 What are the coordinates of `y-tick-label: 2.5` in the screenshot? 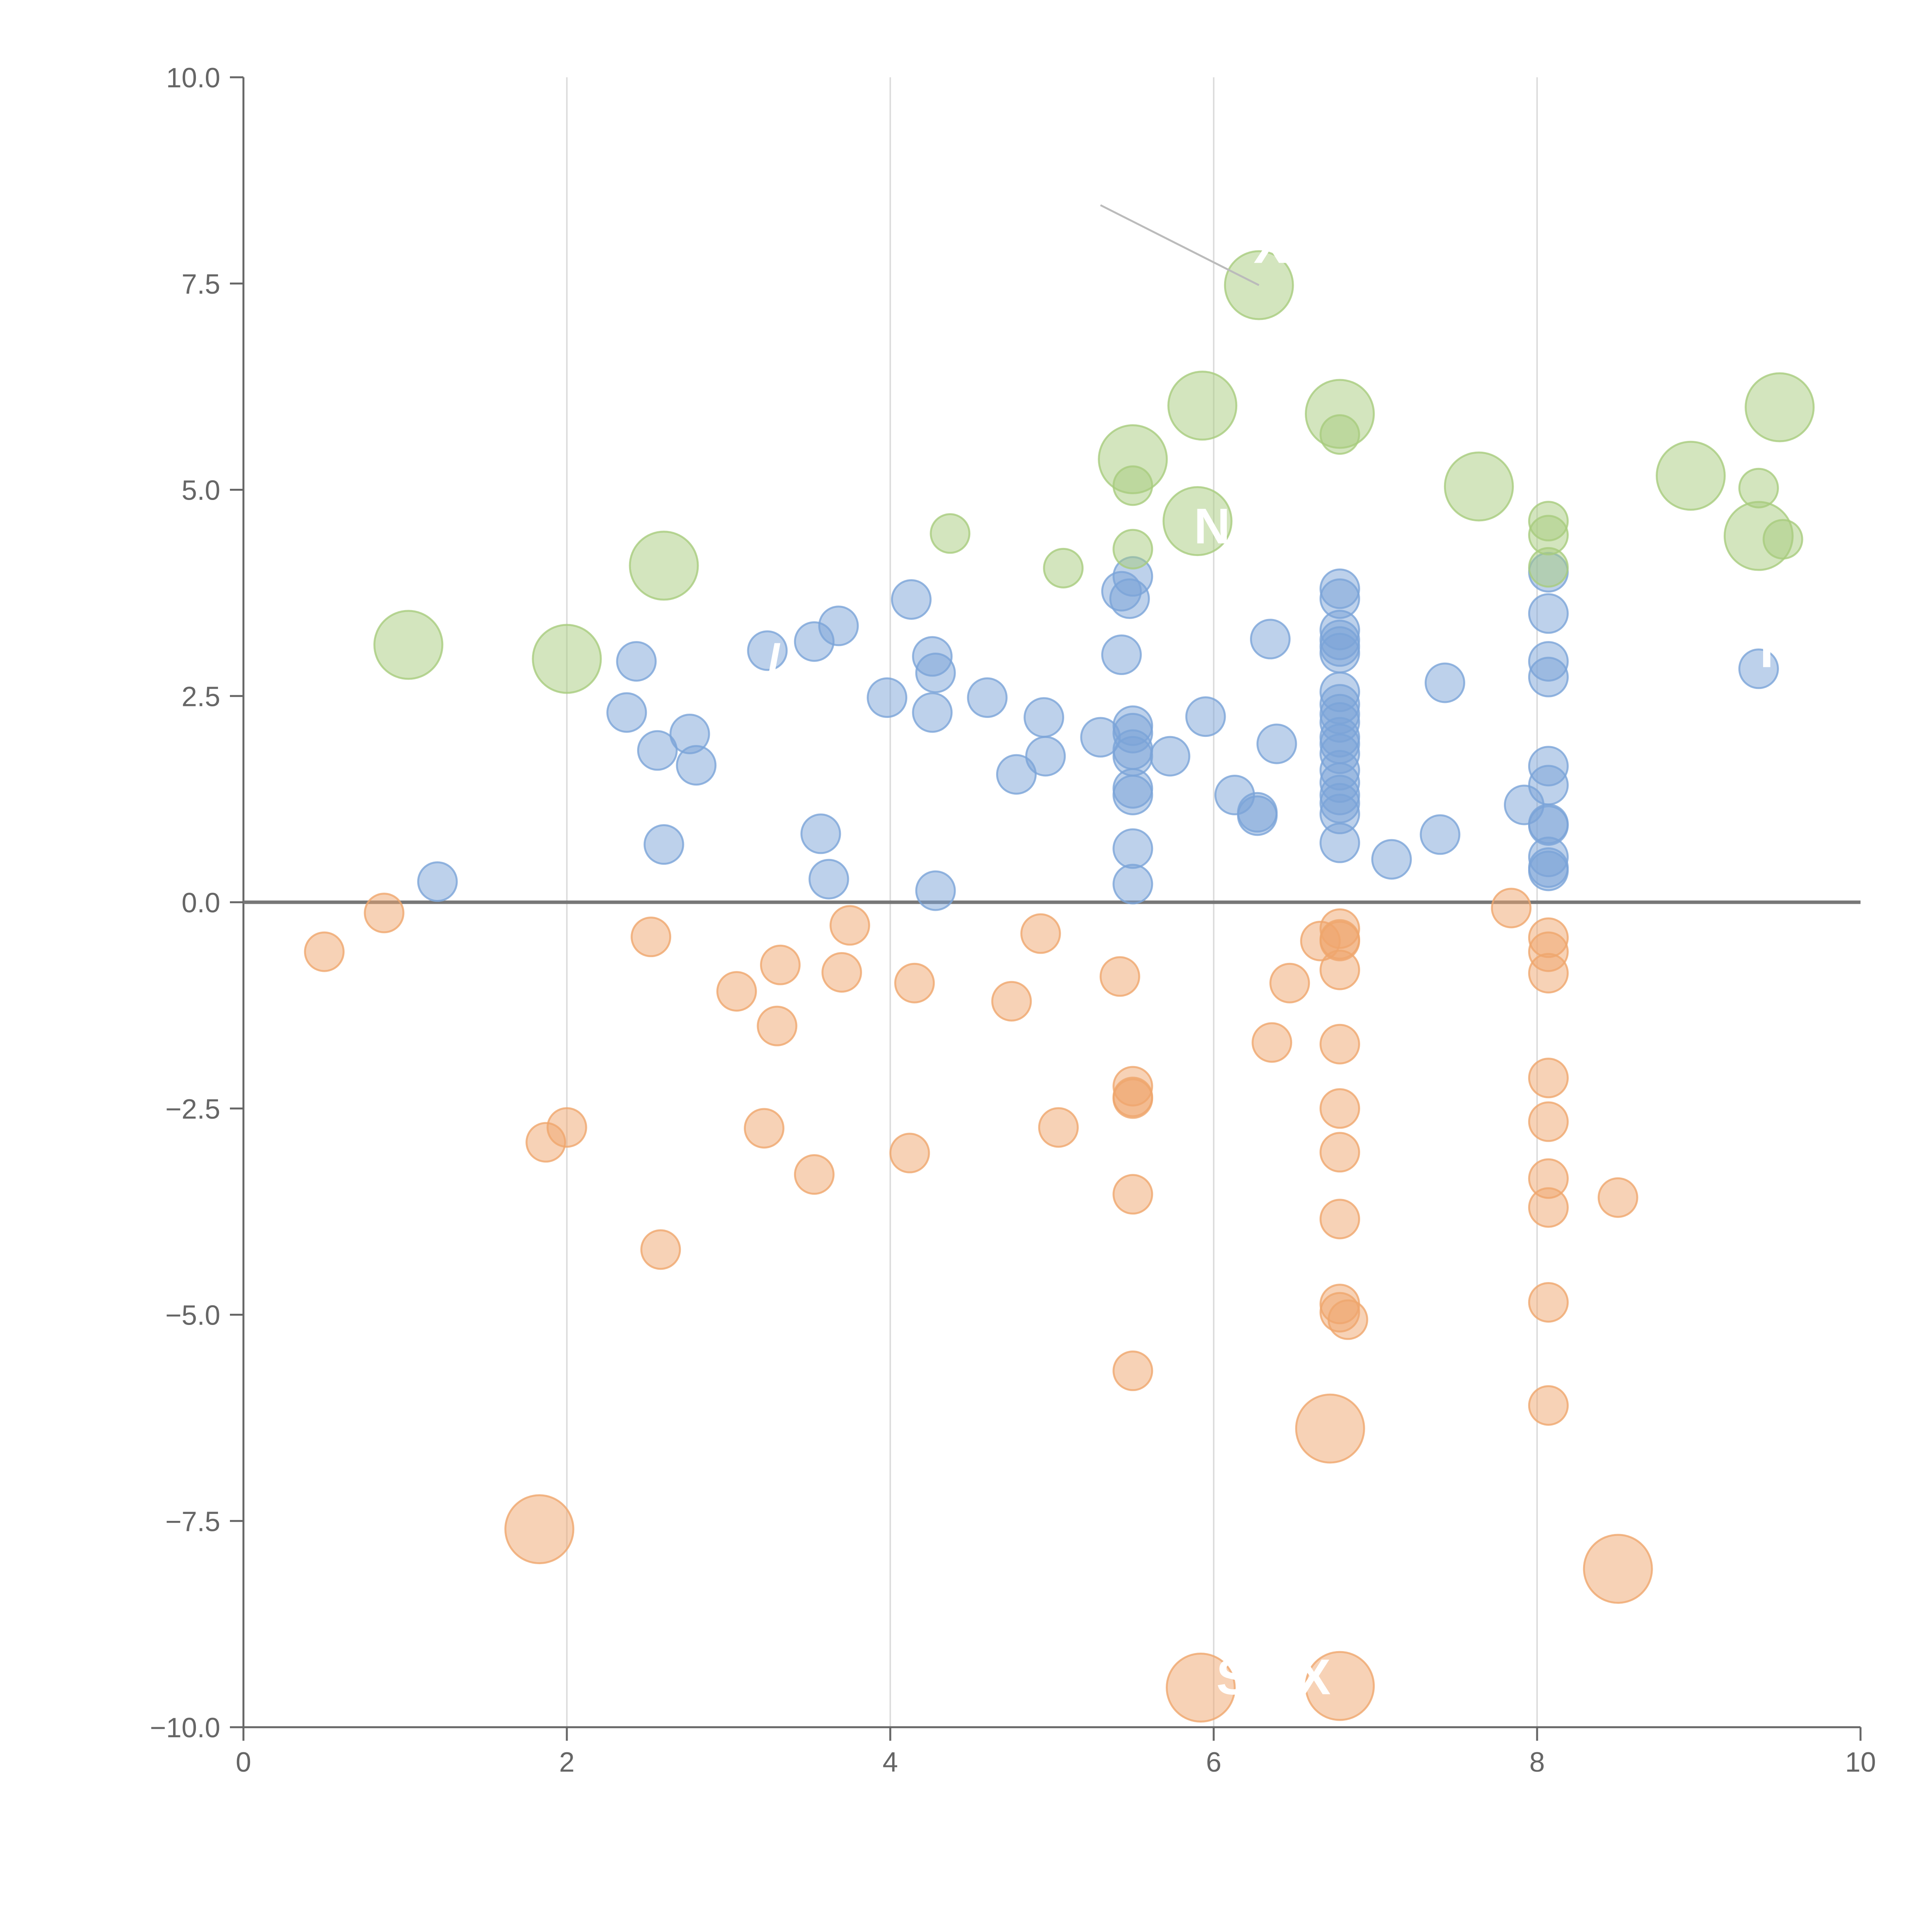 It's located at (201, 696).